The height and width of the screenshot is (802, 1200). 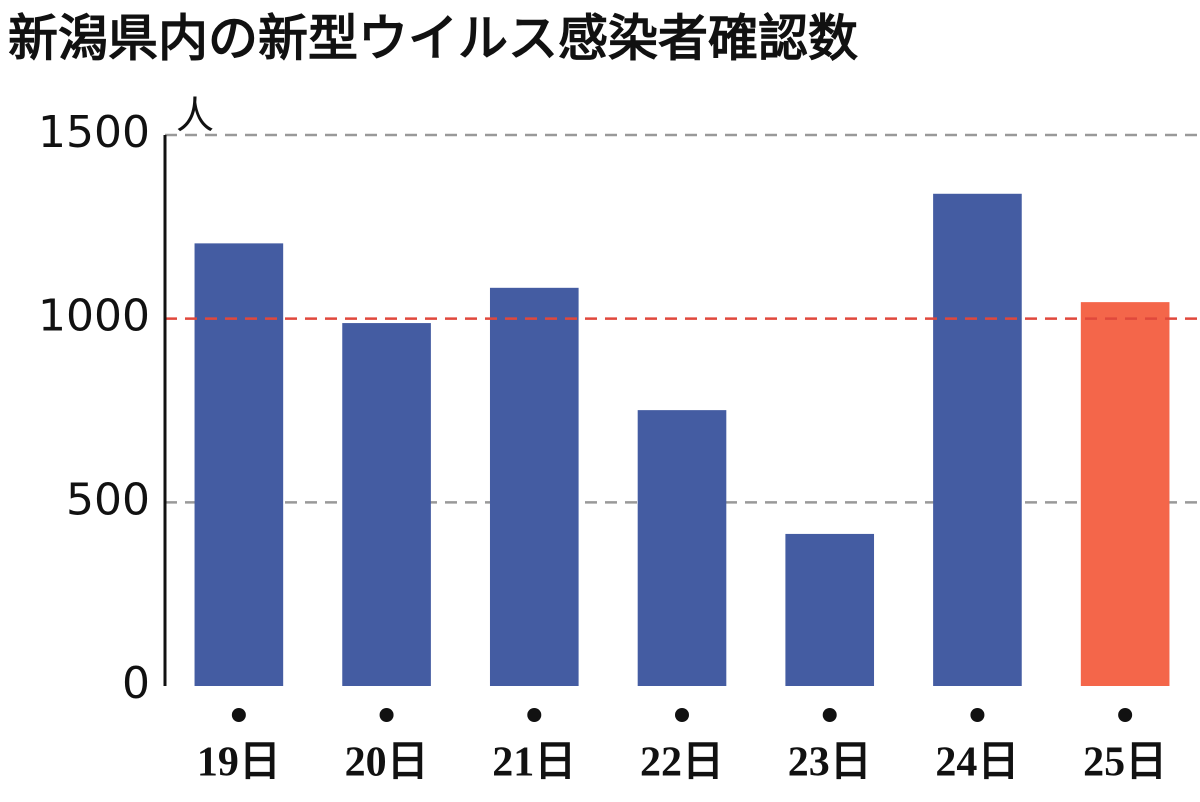 What do you see at coordinates (534, 763) in the screenshot?
I see `x-tick-label: 21日` at bounding box center [534, 763].